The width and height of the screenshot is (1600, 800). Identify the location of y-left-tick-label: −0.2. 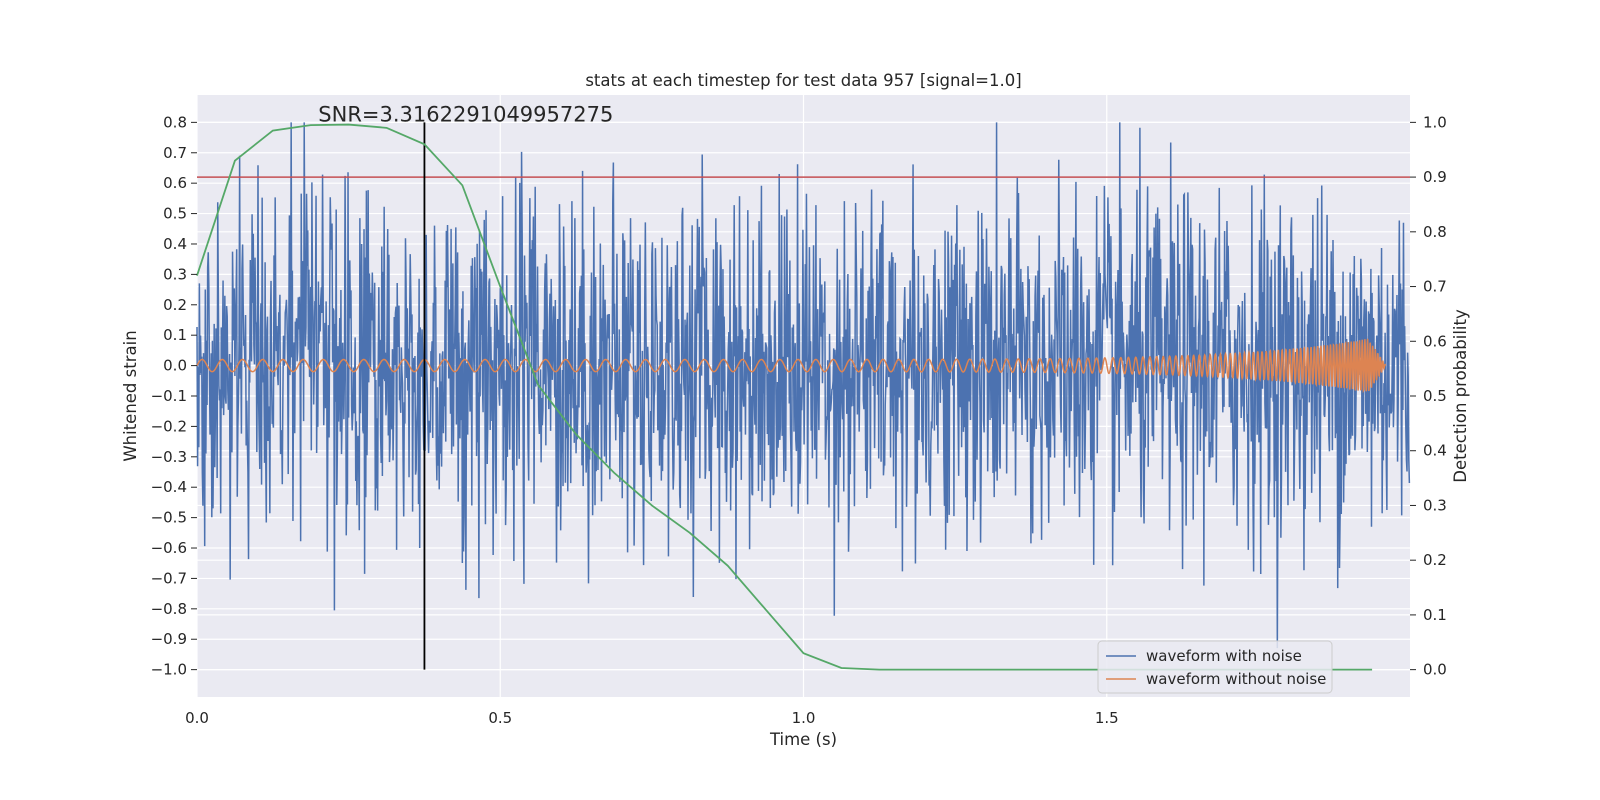
(169, 426).